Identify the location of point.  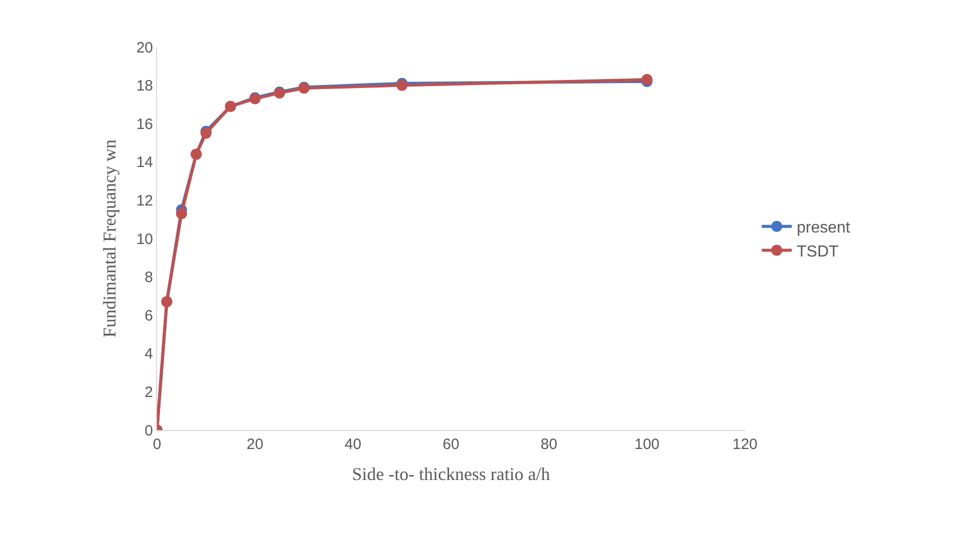
(181, 214).